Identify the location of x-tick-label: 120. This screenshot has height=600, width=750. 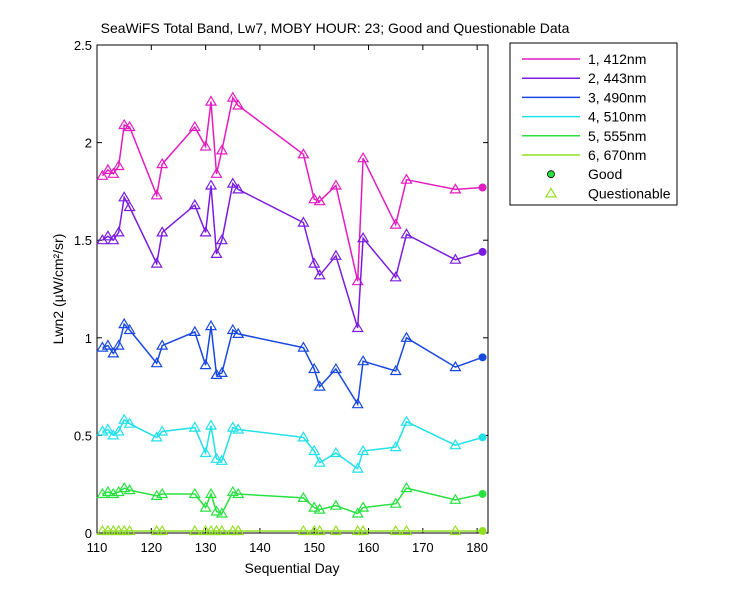
(151, 547).